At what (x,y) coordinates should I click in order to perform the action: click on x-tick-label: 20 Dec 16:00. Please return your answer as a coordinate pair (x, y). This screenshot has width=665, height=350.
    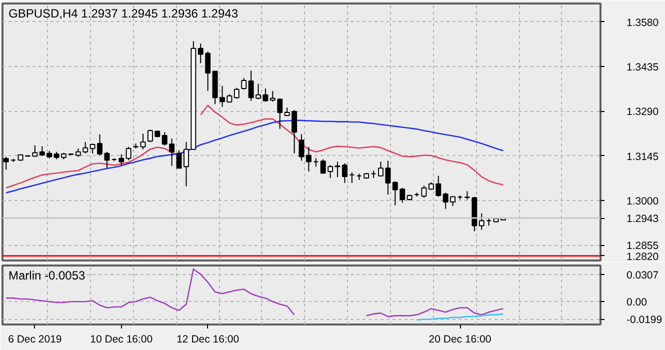
    Looking at the image, I should click on (460, 340).